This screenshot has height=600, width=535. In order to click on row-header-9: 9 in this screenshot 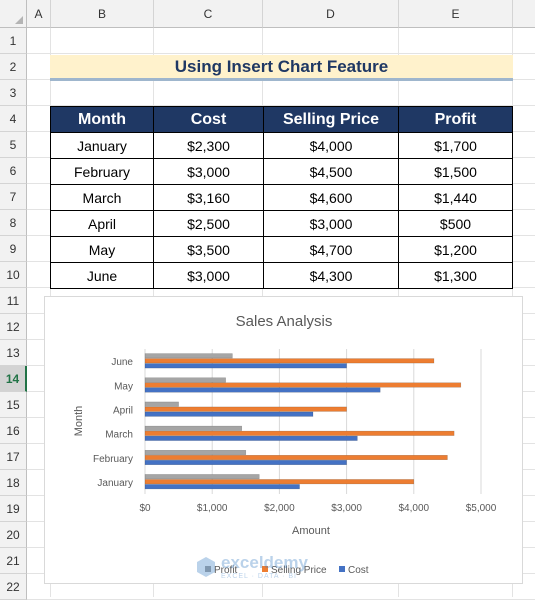, I will do `click(13, 249)`.